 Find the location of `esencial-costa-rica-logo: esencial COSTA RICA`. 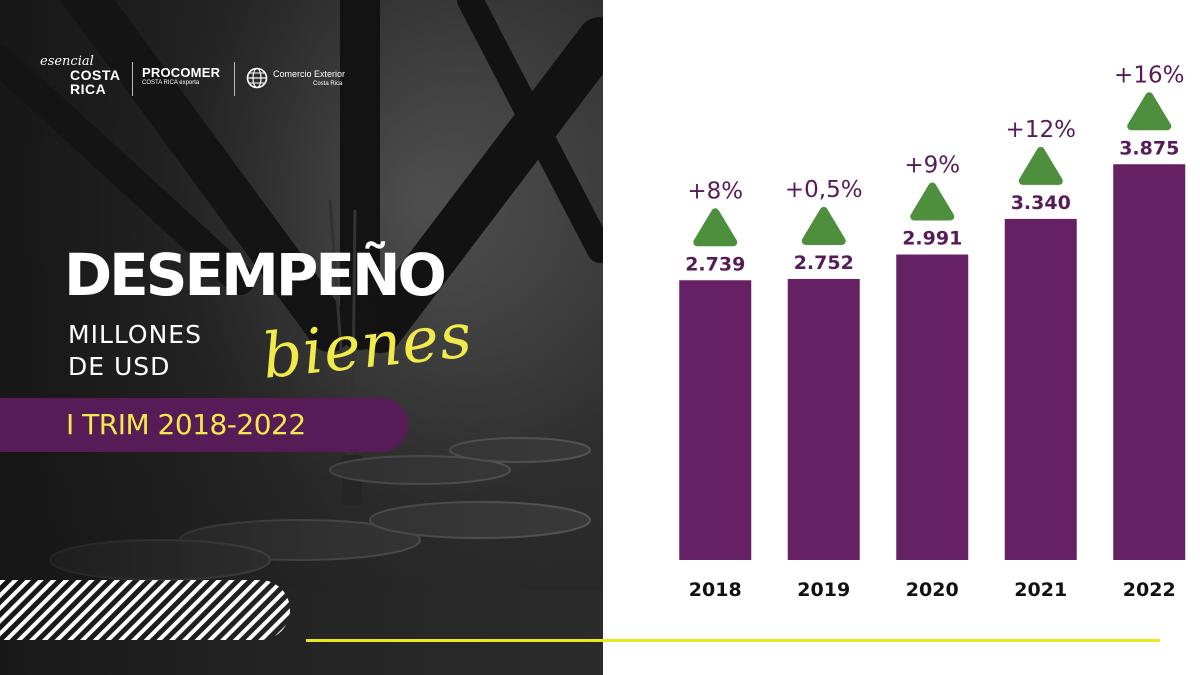

esencial-costa-rica-logo: esencial COSTA RICA is located at coordinates (82, 75).